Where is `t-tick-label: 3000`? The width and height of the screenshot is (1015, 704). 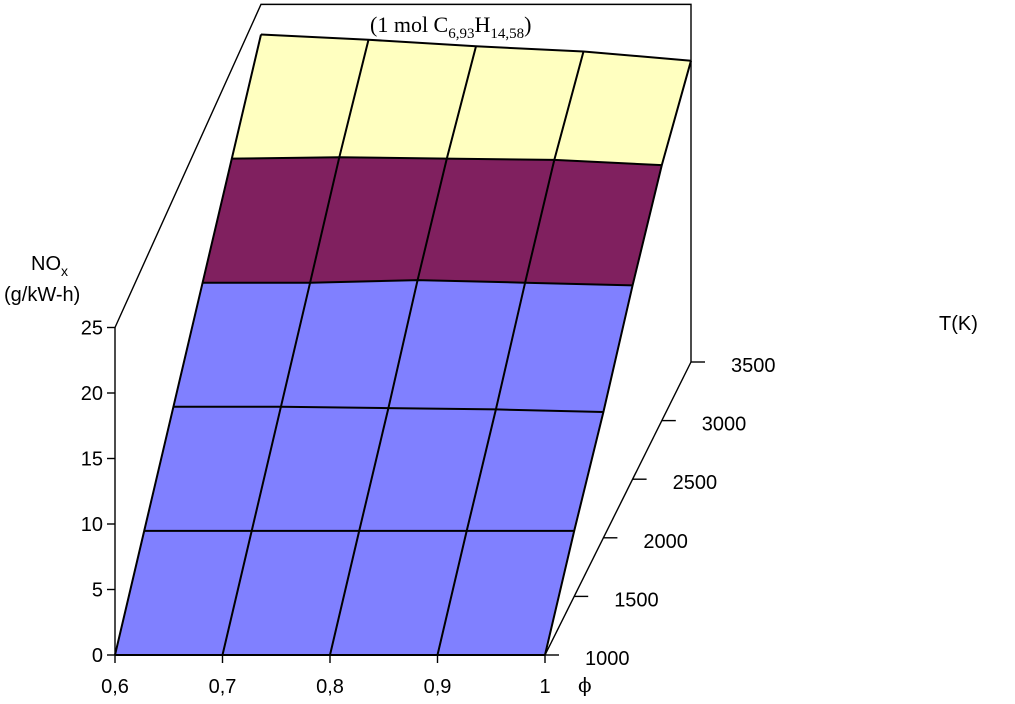
t-tick-label: 3000 is located at coordinates (724, 425).